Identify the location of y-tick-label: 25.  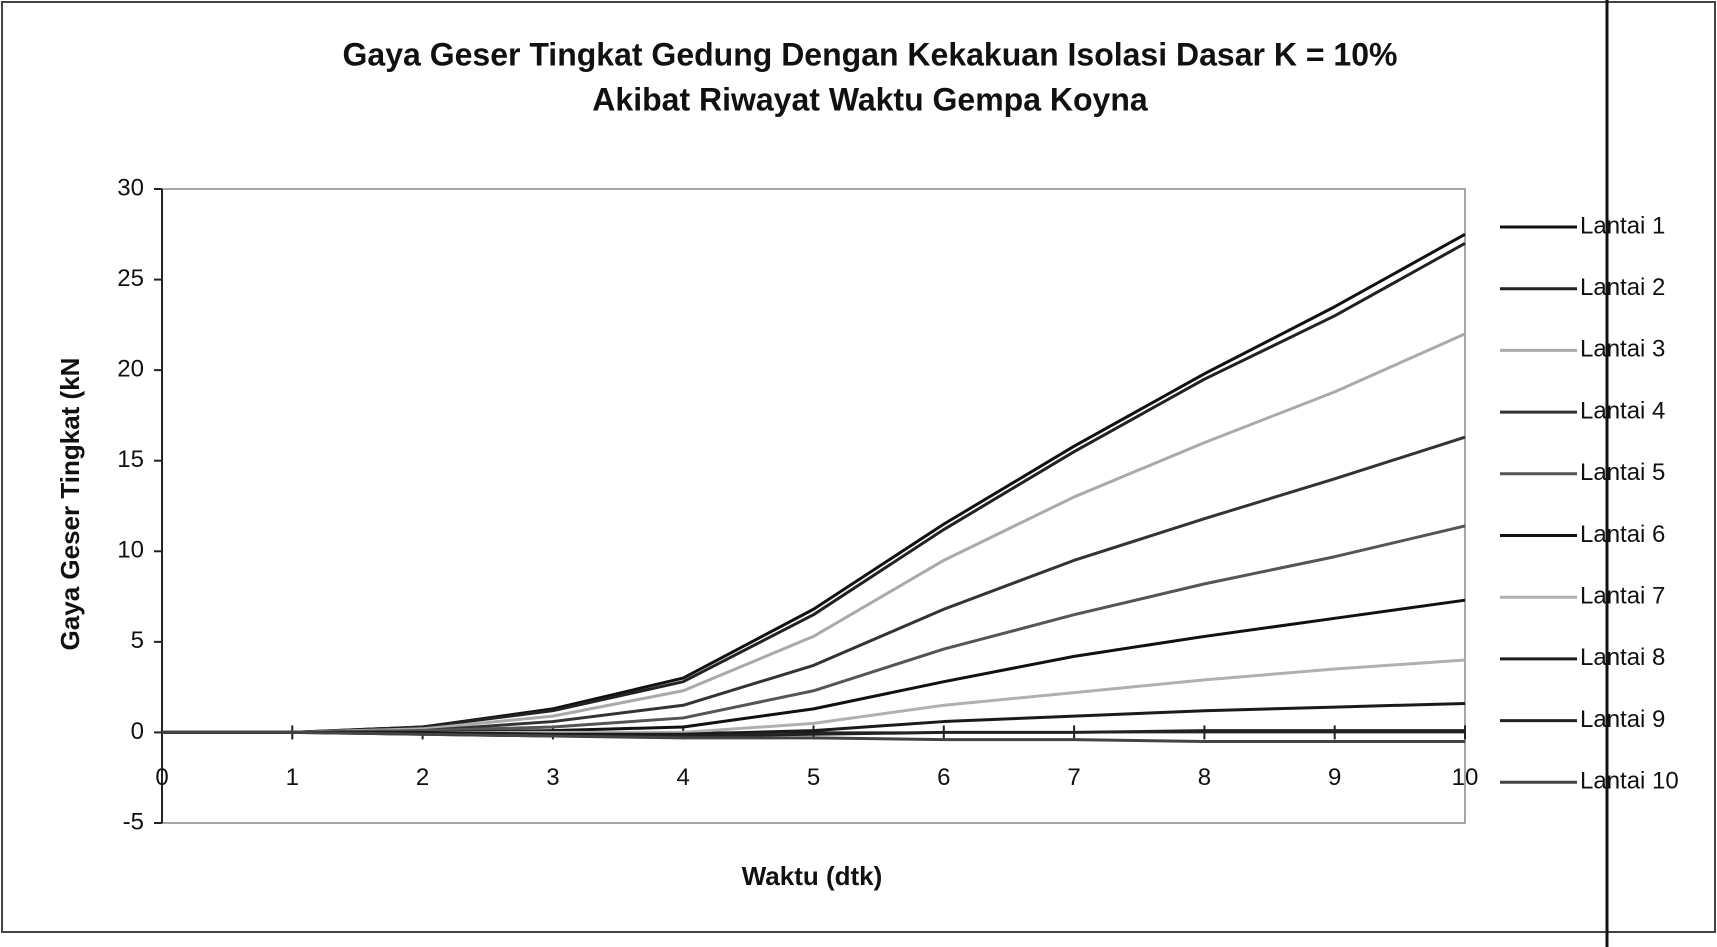
(130, 278).